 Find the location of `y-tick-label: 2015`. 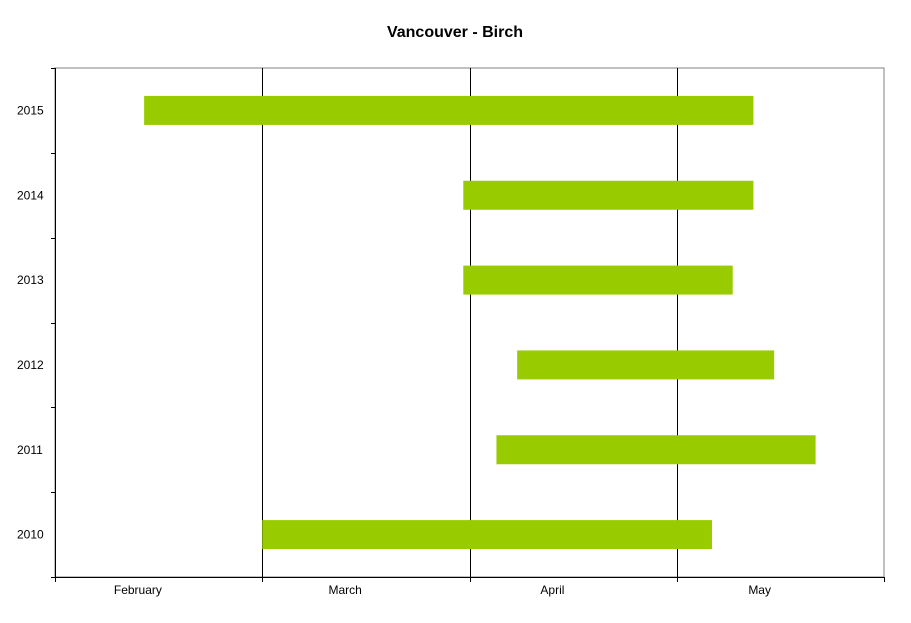

y-tick-label: 2015 is located at coordinates (30, 110).